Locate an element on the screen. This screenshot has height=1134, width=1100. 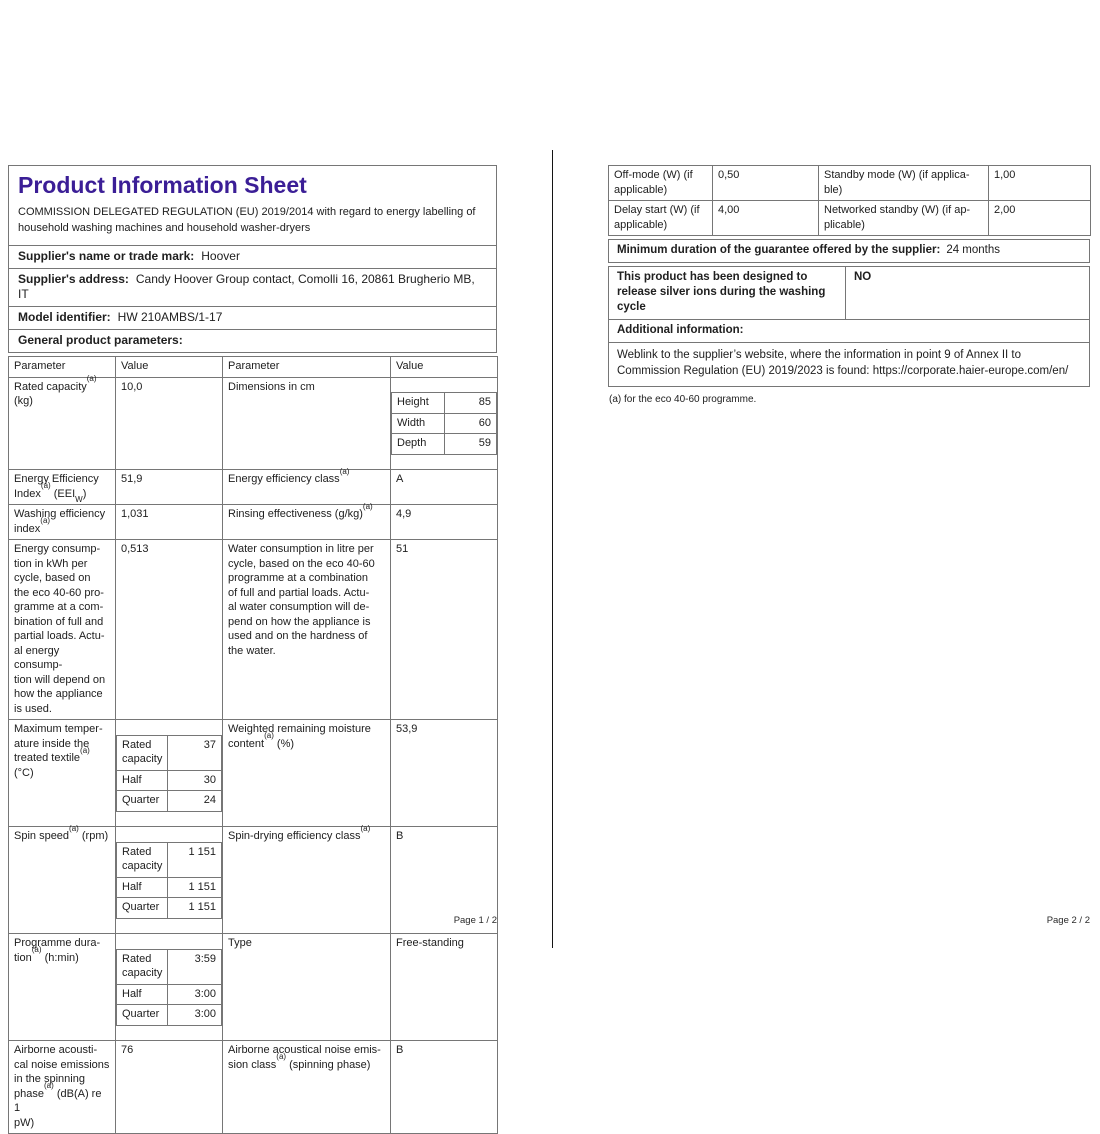
load-row: Half 1 151 is located at coordinates (168, 887).